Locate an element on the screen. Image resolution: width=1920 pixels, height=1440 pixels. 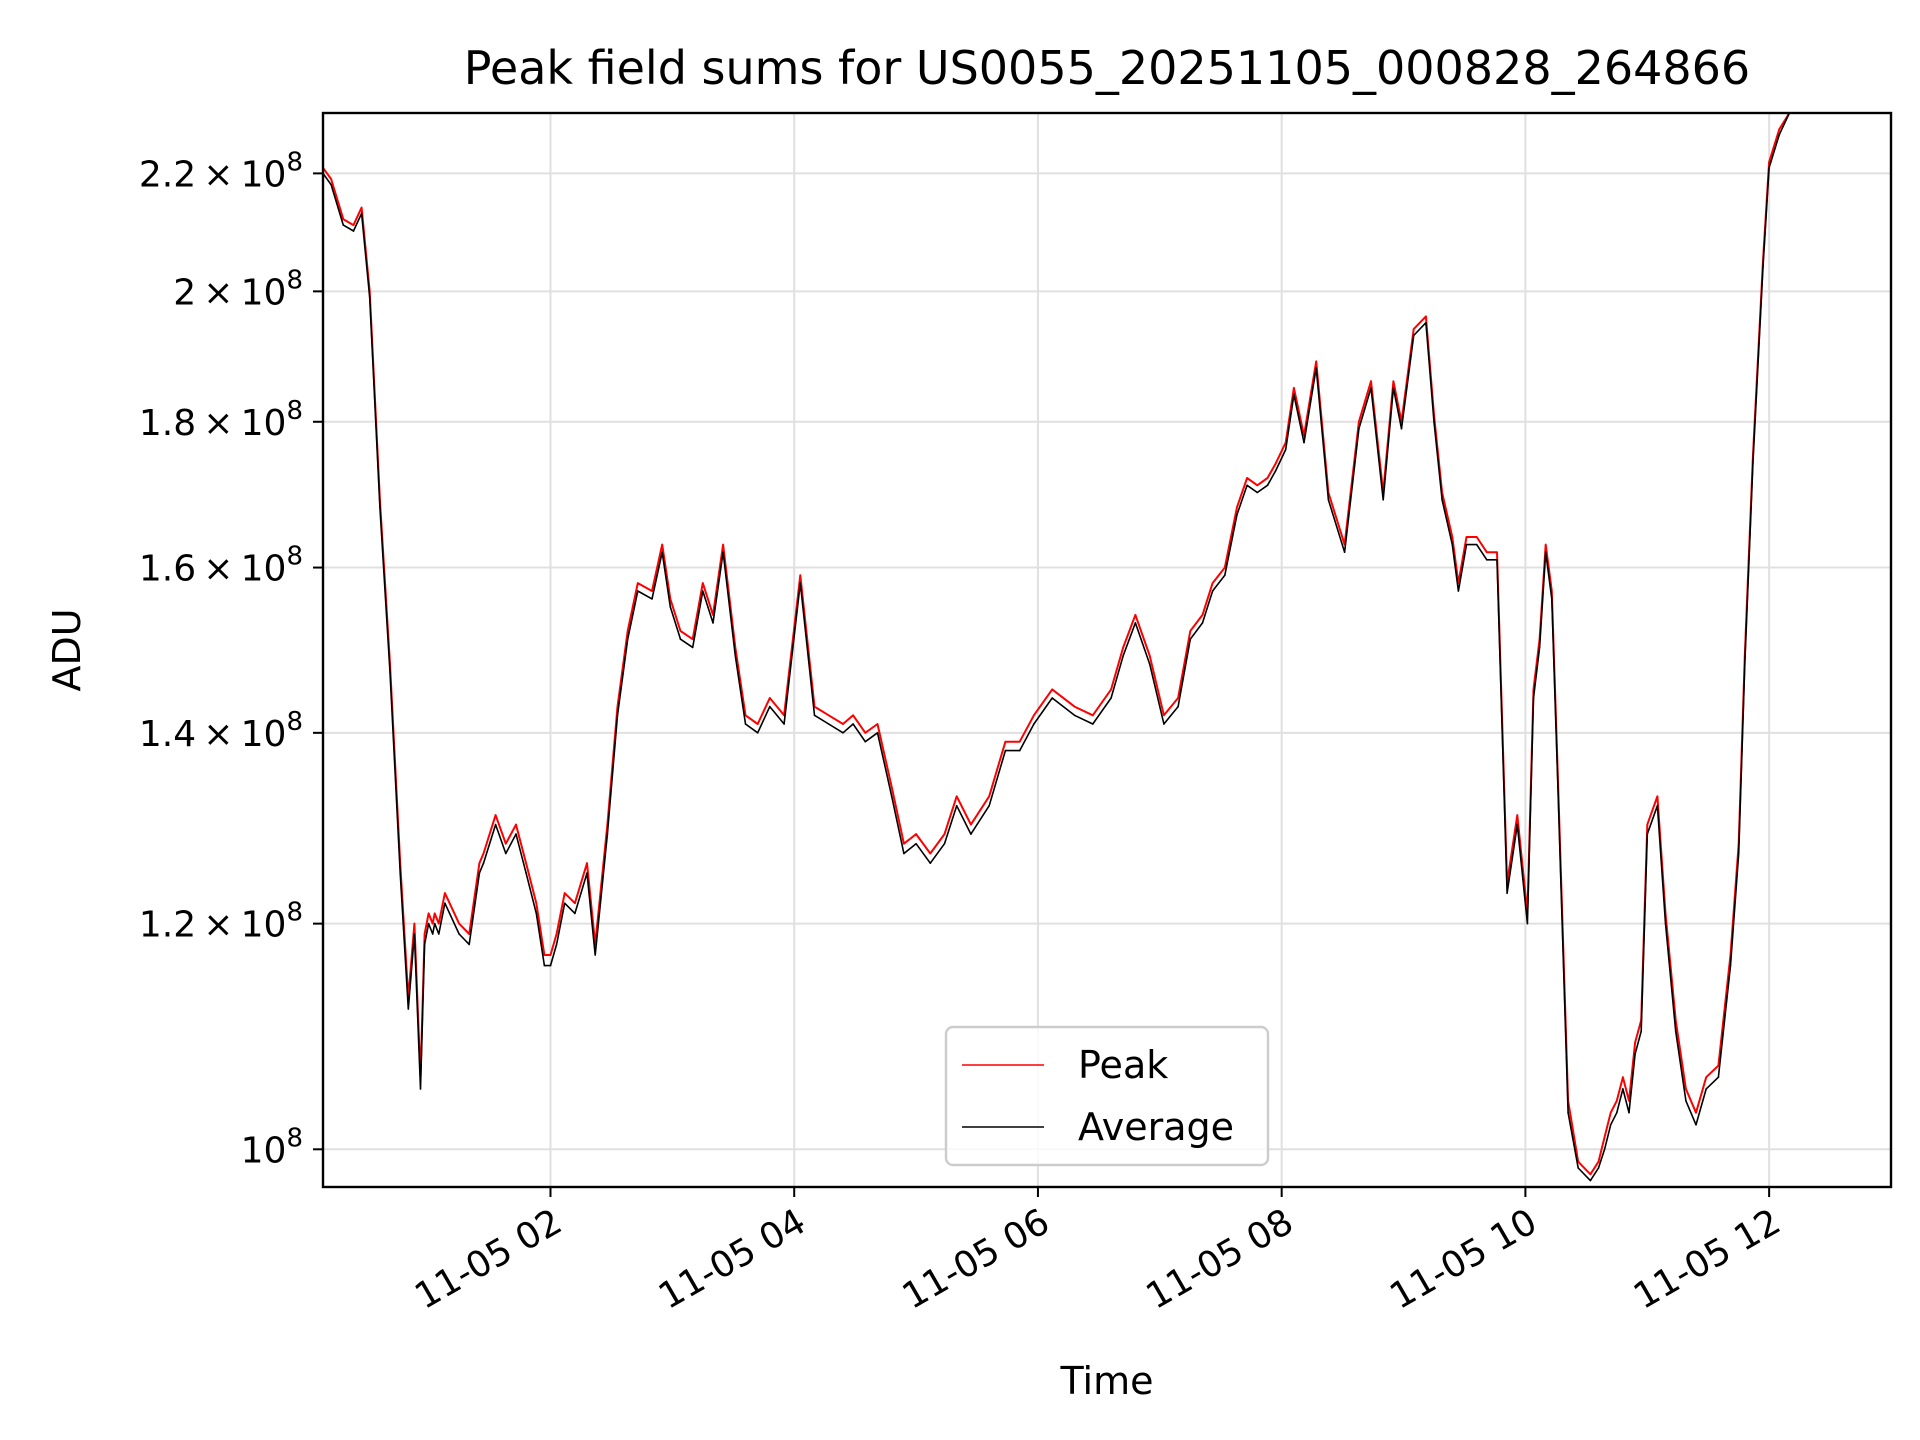
legend-box is located at coordinates (1107, 1096).